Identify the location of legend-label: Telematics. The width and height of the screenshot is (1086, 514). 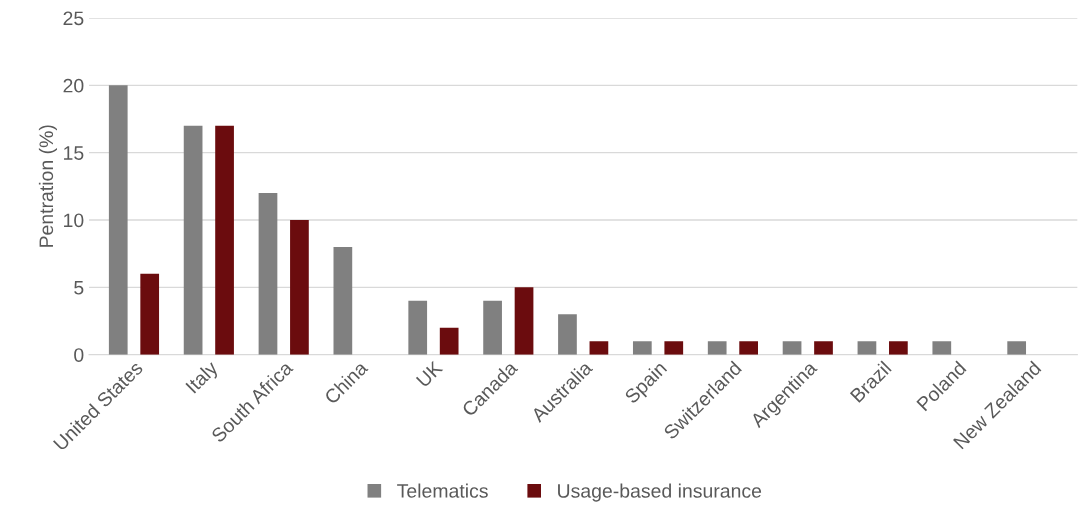
(442, 490).